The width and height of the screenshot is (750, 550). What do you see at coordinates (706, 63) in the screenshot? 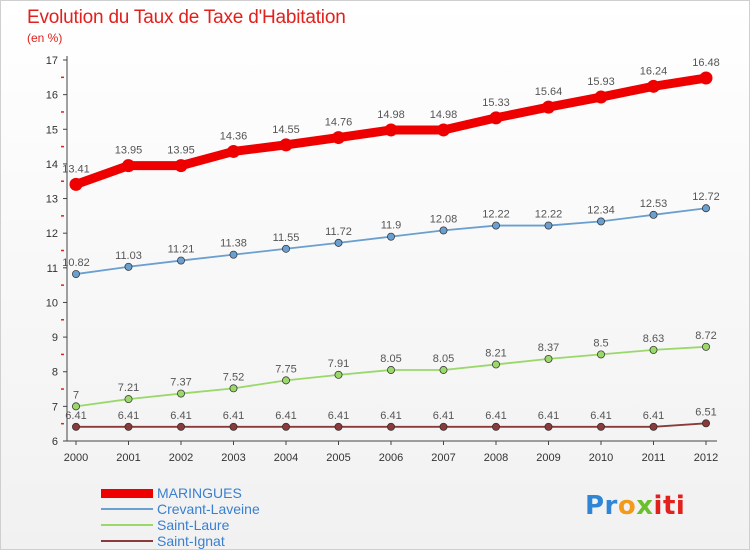
I see `data-label: 16.48` at bounding box center [706, 63].